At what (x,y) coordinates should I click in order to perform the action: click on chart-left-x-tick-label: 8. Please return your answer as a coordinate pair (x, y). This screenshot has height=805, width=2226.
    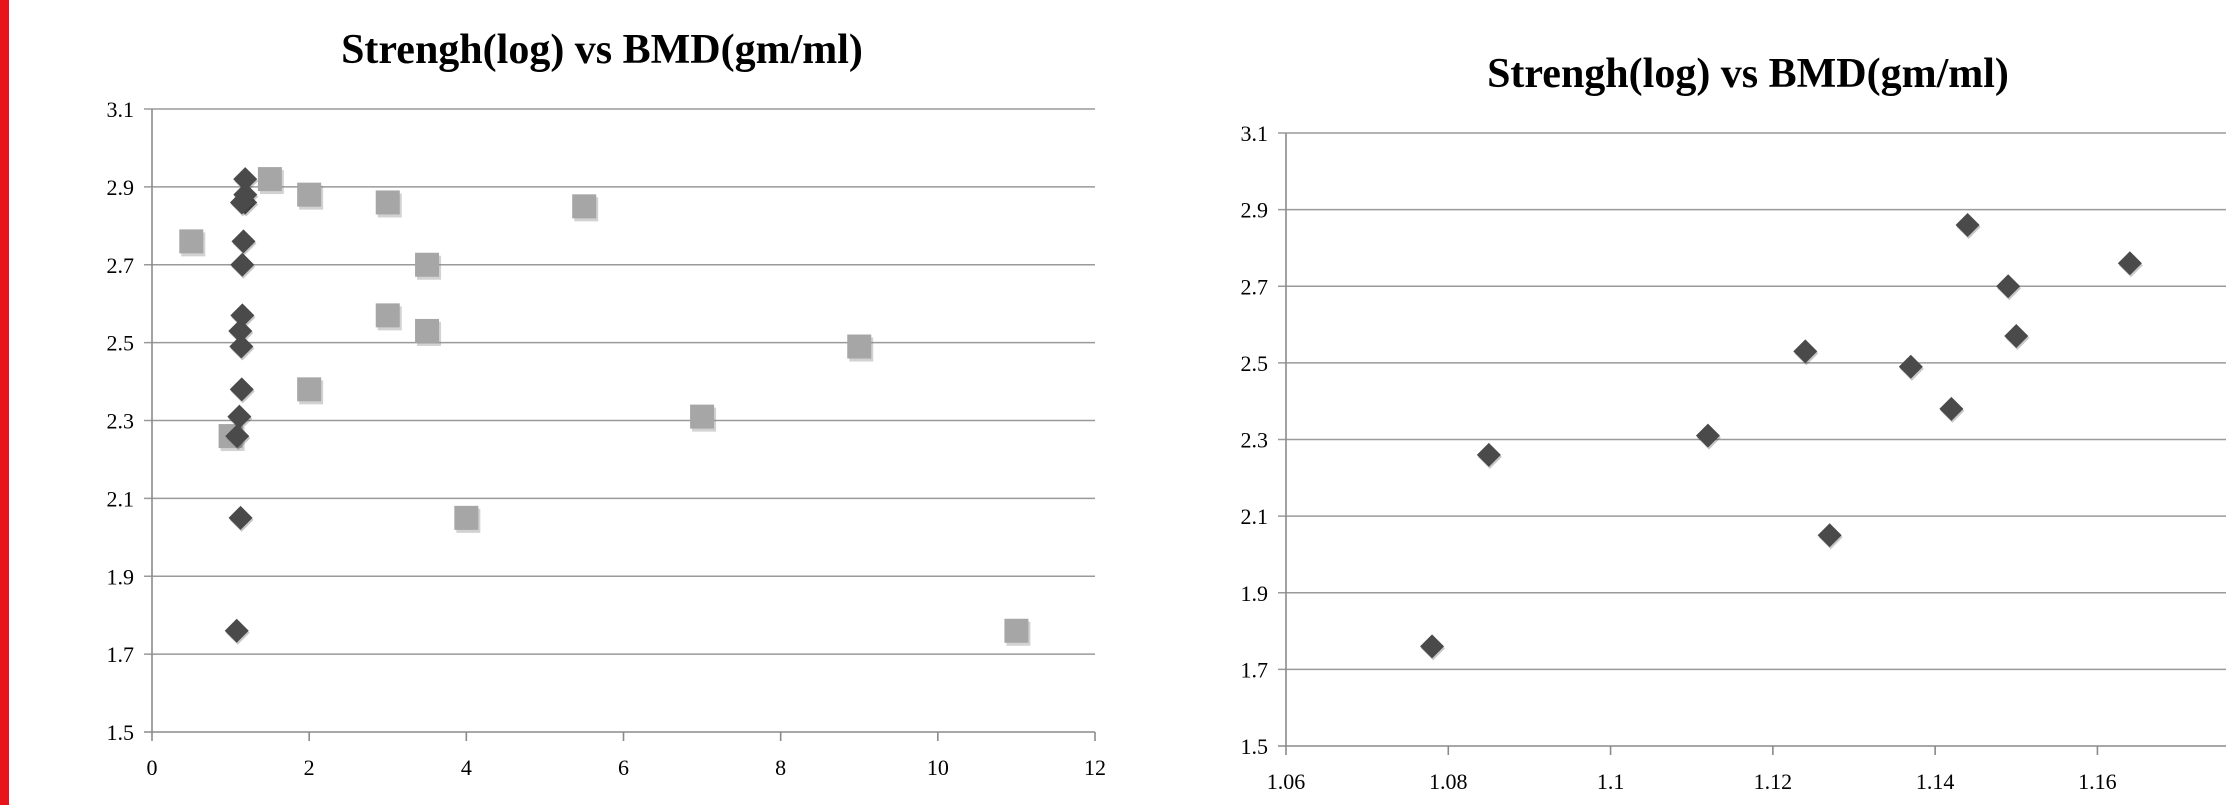
    Looking at the image, I should click on (780, 767).